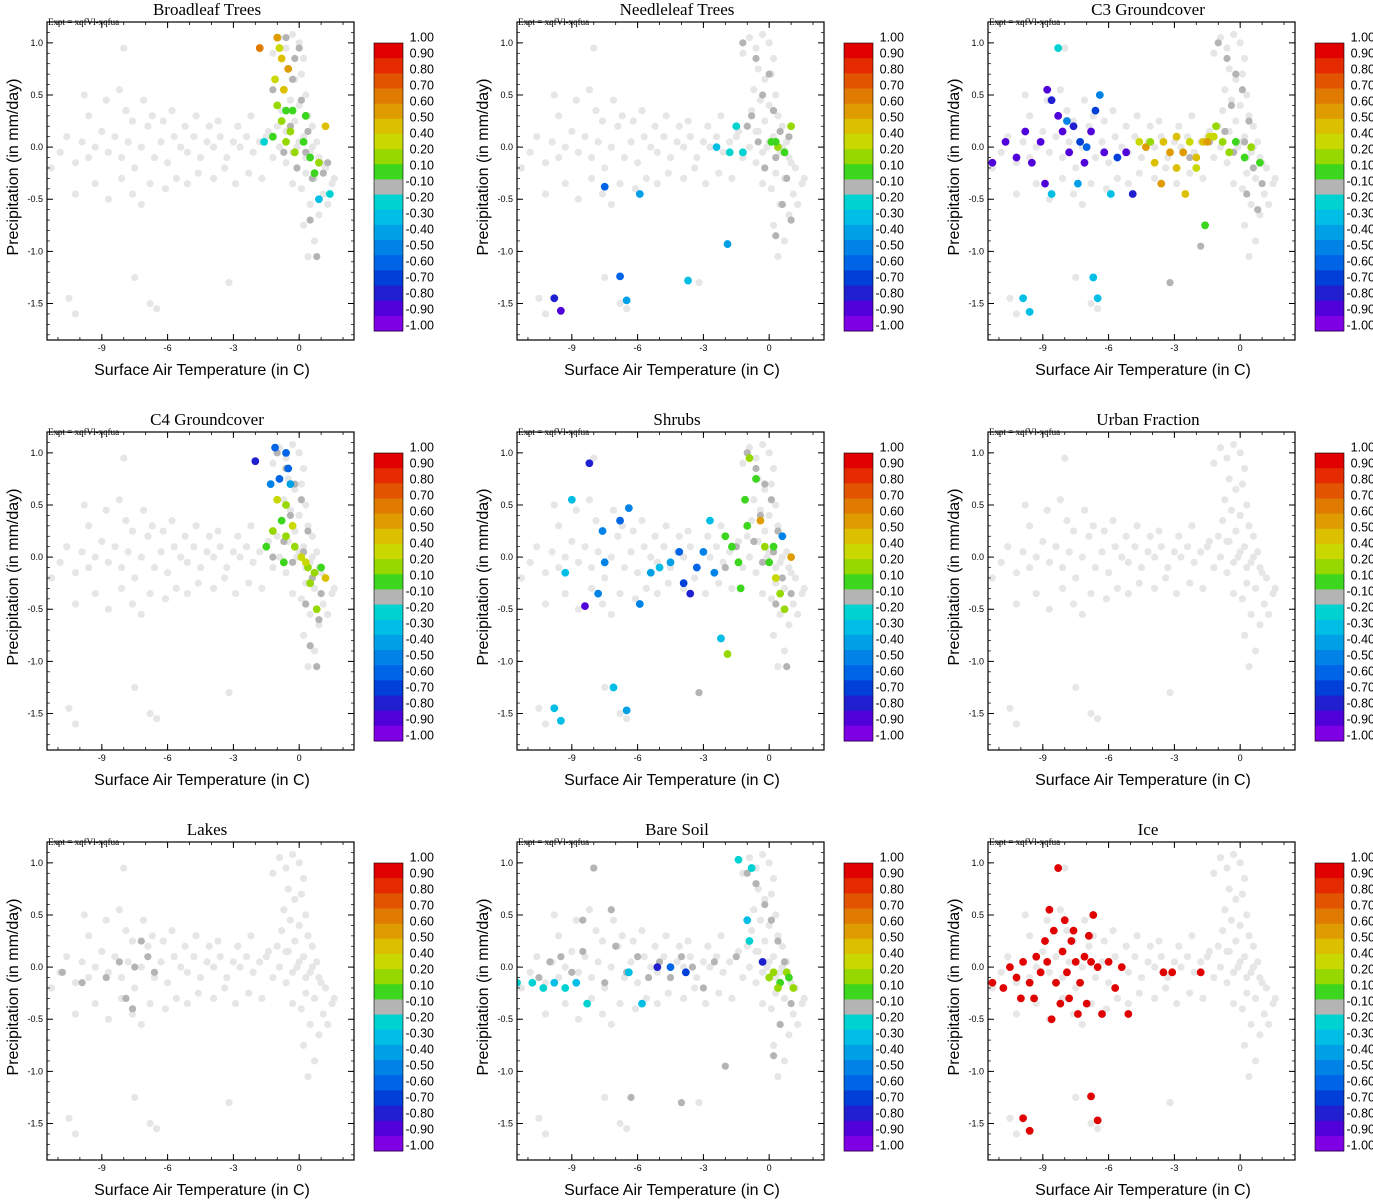  I want to click on colorbar-label: 1.00, so click(1362, 448).